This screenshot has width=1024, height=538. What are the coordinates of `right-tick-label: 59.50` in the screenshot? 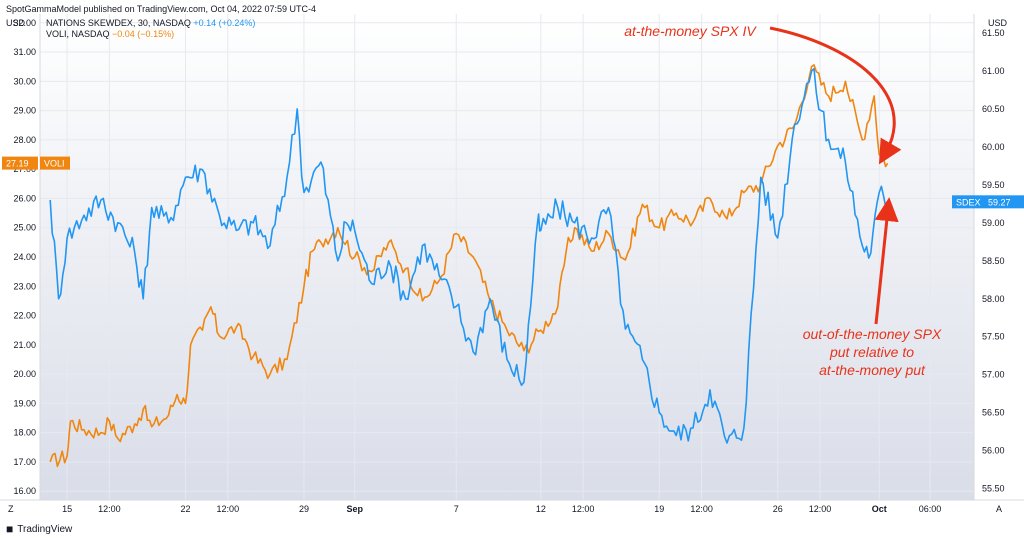 It's located at (993, 185).